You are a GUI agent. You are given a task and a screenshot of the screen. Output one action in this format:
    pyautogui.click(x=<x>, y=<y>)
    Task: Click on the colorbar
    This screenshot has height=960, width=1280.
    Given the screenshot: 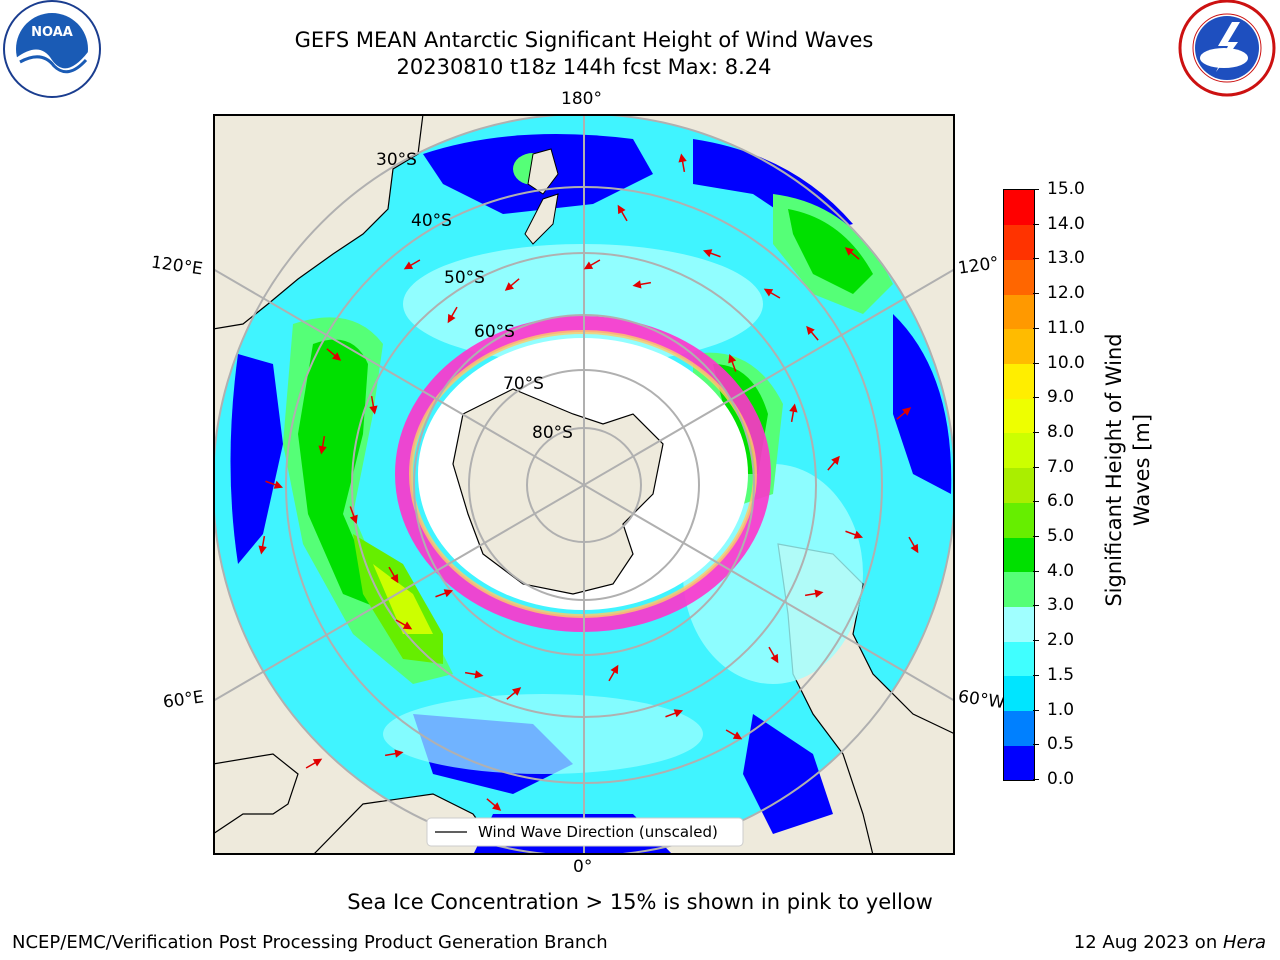 What is the action you would take?
    pyautogui.click(x=1019, y=485)
    